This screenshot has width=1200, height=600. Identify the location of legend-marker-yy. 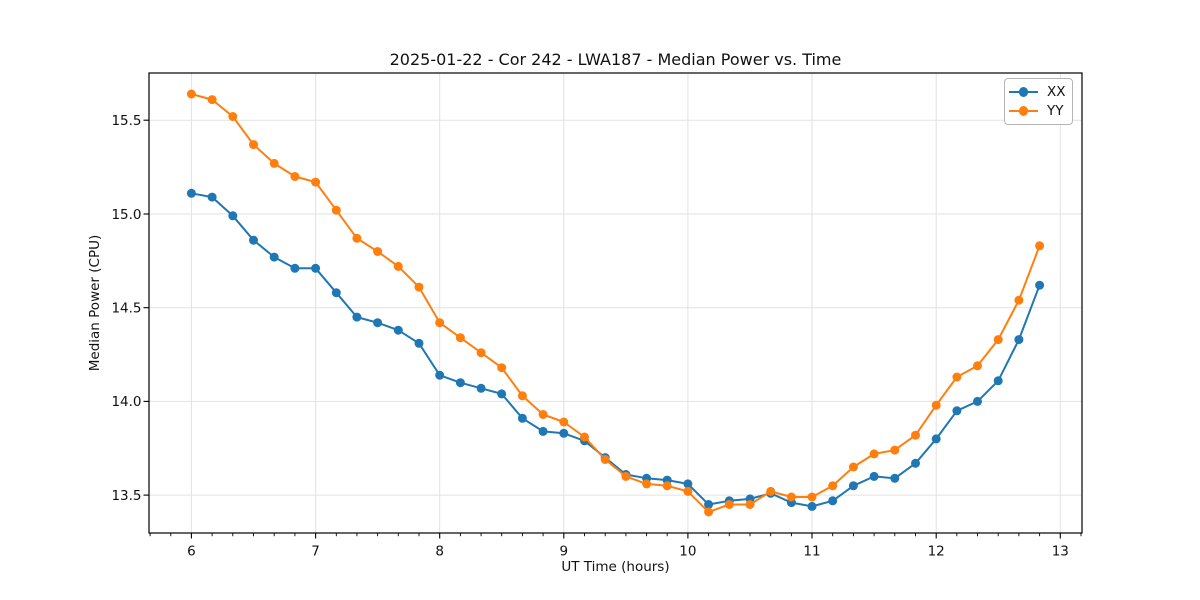
(1023, 110).